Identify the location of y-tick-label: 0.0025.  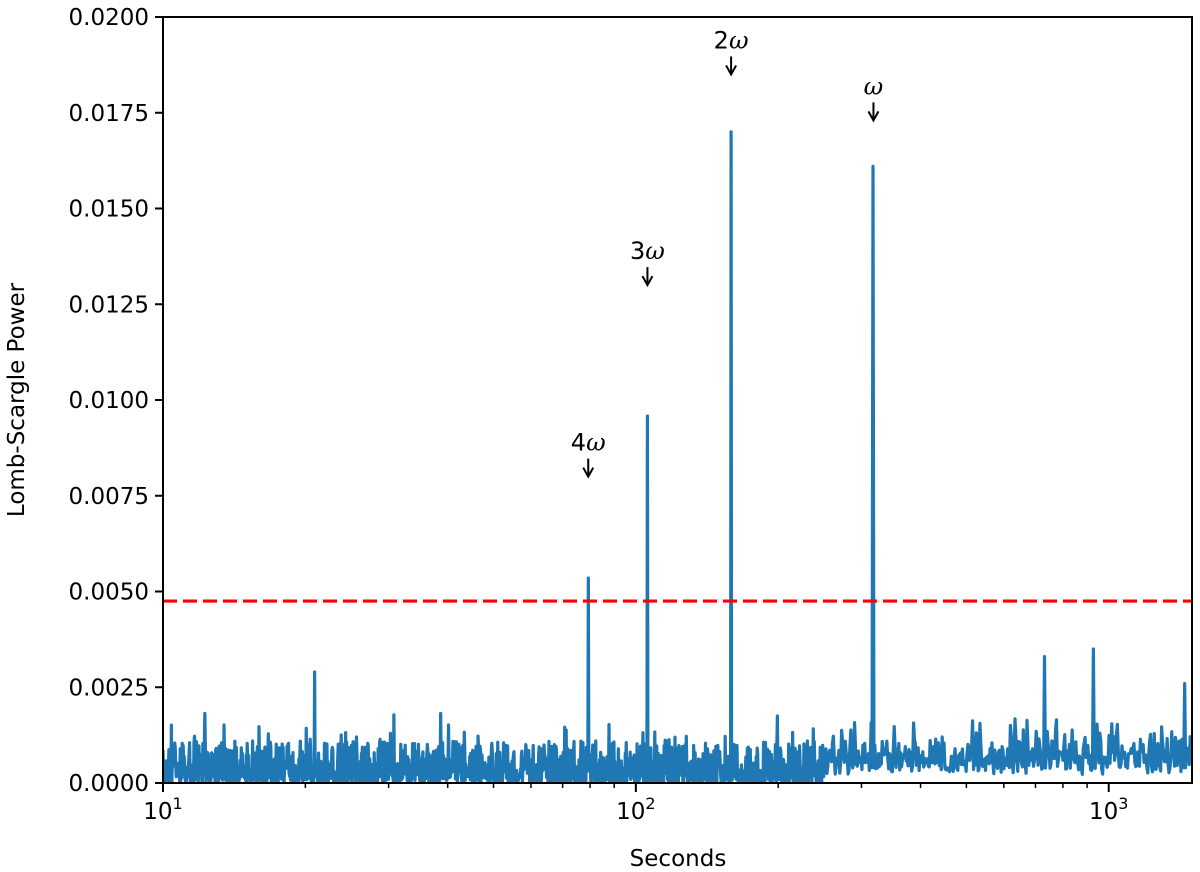
(109, 688).